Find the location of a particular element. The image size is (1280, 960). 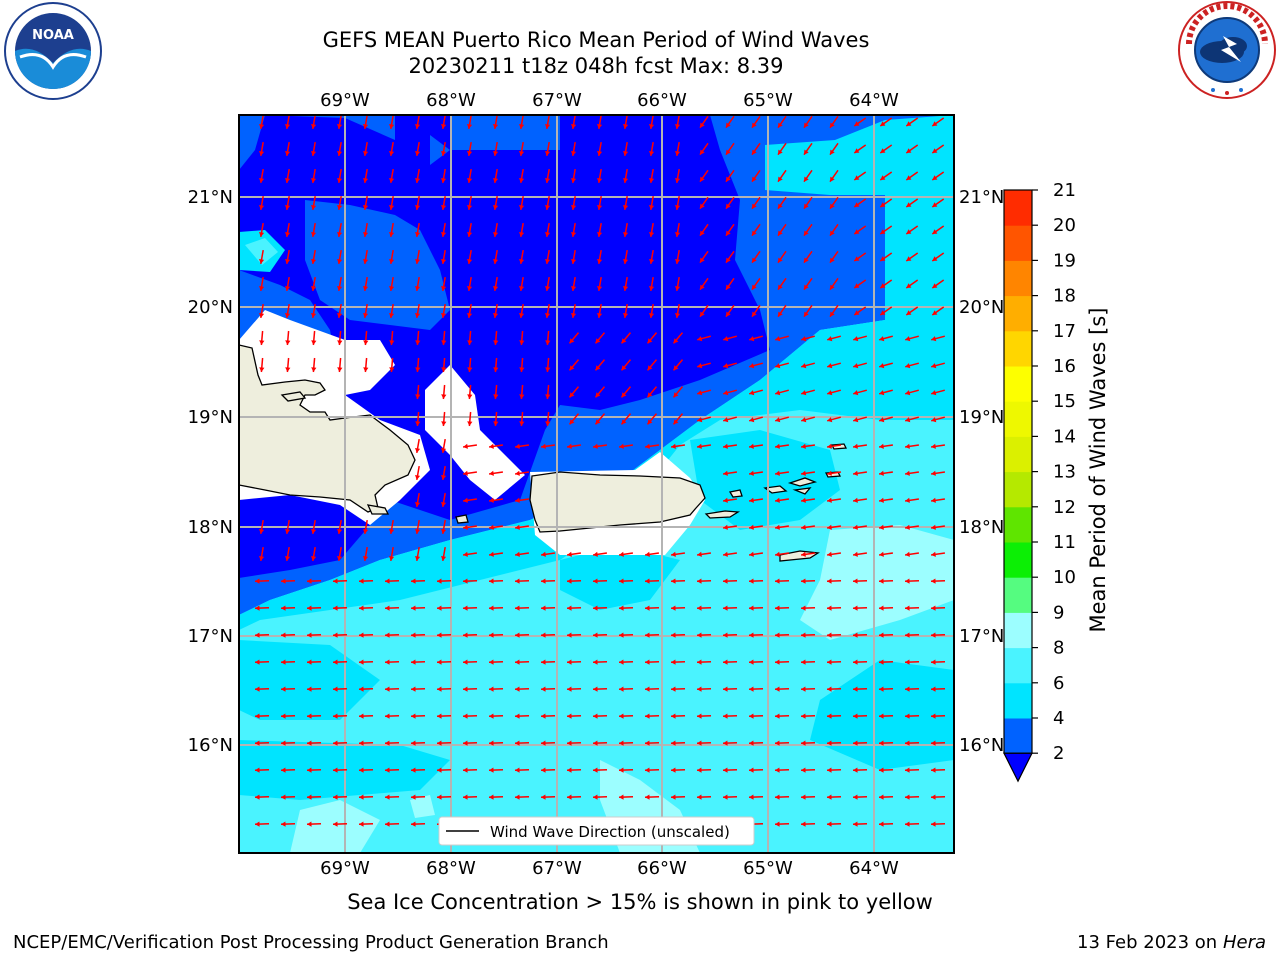

lat-label-right: 20°N is located at coordinates (981, 307).